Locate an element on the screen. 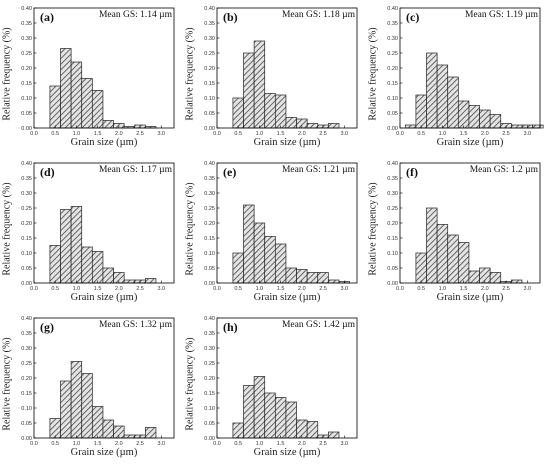  panel-label: (e) is located at coordinates (230, 172).